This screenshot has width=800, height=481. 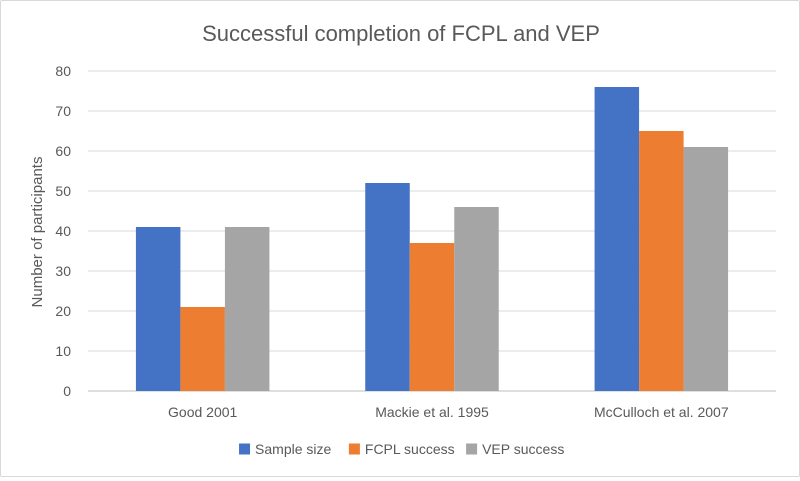 I want to click on legend-label: Sample size, so click(x=293, y=449).